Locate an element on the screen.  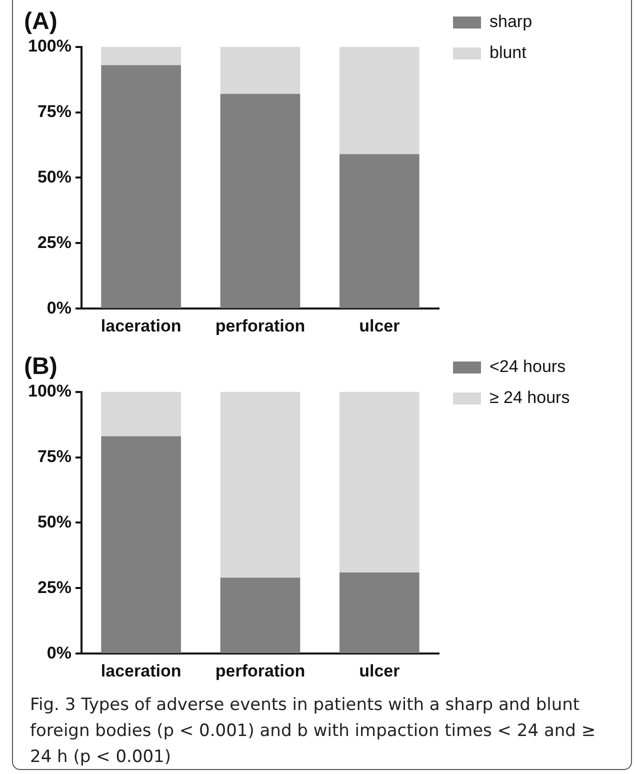
chart-title: (A) is located at coordinates (41, 22).